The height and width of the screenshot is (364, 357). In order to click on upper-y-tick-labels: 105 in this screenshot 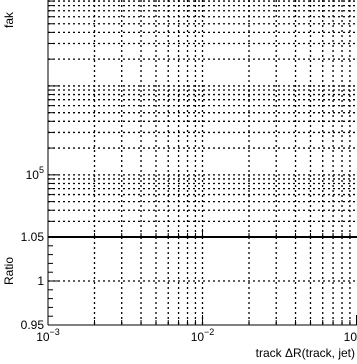, I will do `click(35, 173)`.